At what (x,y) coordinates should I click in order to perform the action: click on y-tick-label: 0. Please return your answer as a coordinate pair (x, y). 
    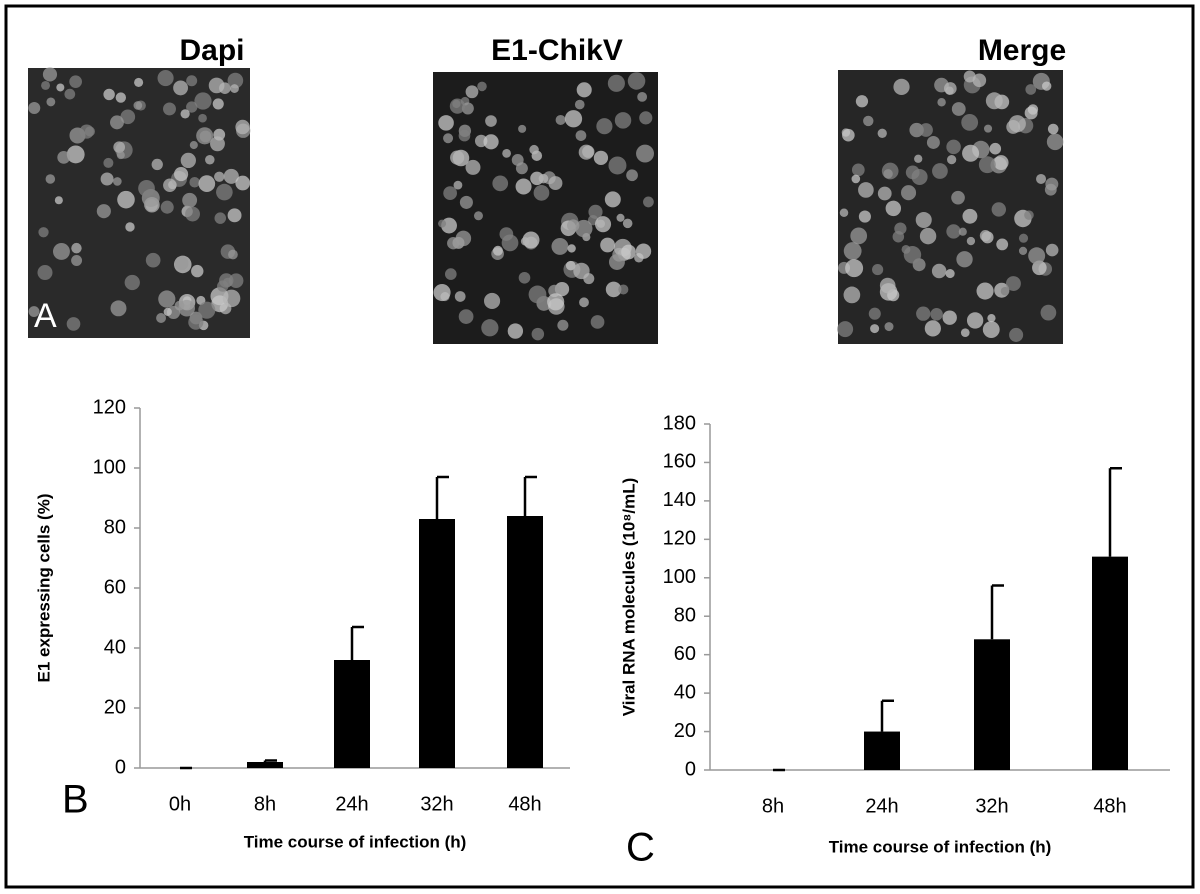
    Looking at the image, I should click on (120, 767).